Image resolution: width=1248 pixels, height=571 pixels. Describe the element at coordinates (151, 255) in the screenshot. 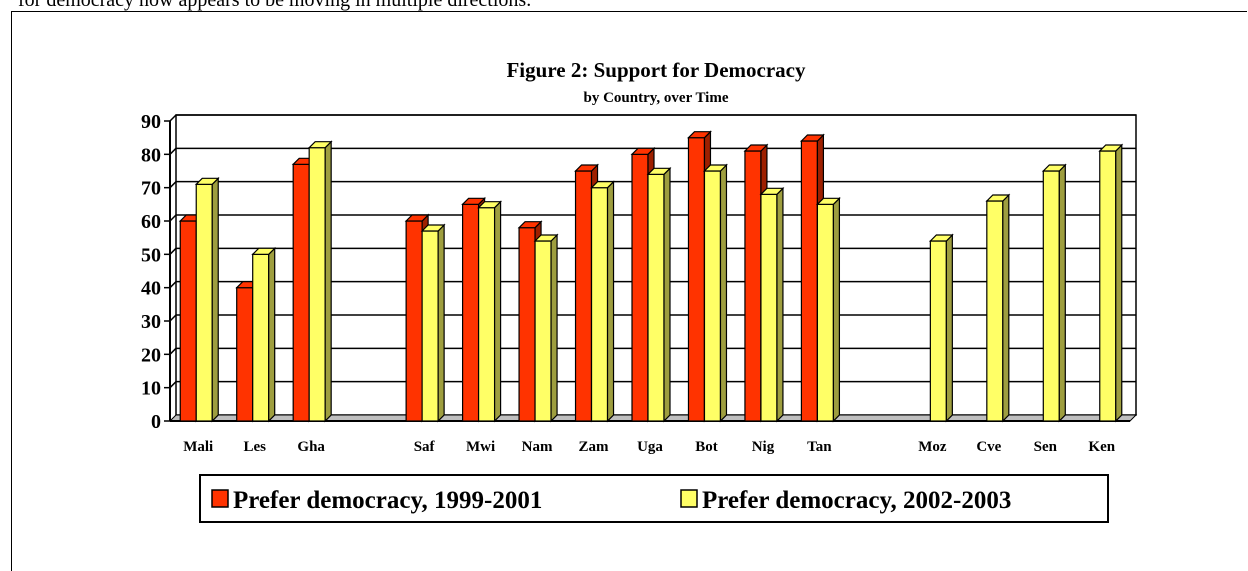

I see `y-tick-label: 50` at that location.